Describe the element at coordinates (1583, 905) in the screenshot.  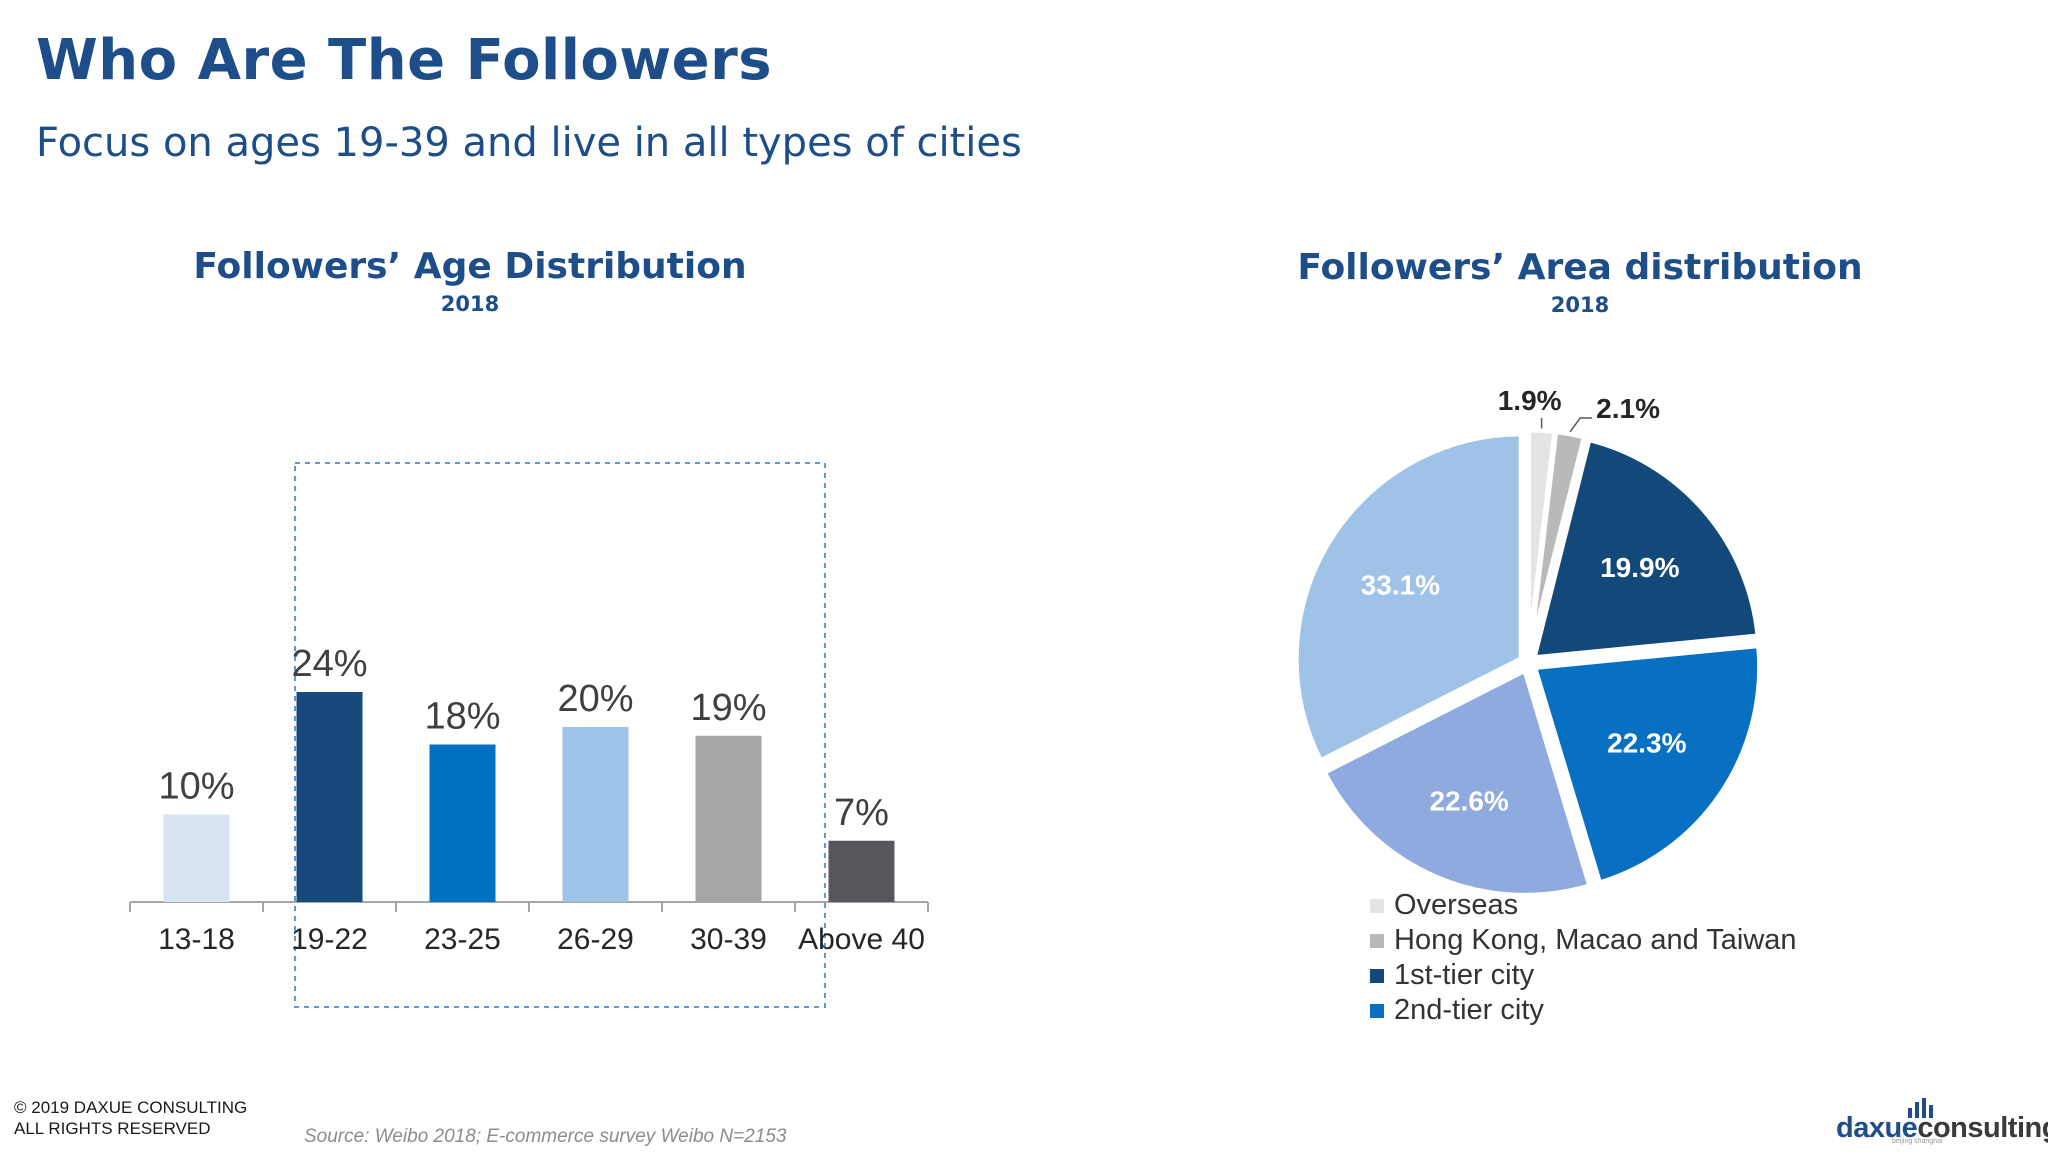
I see `legend-item-overseas: Overseas` at that location.